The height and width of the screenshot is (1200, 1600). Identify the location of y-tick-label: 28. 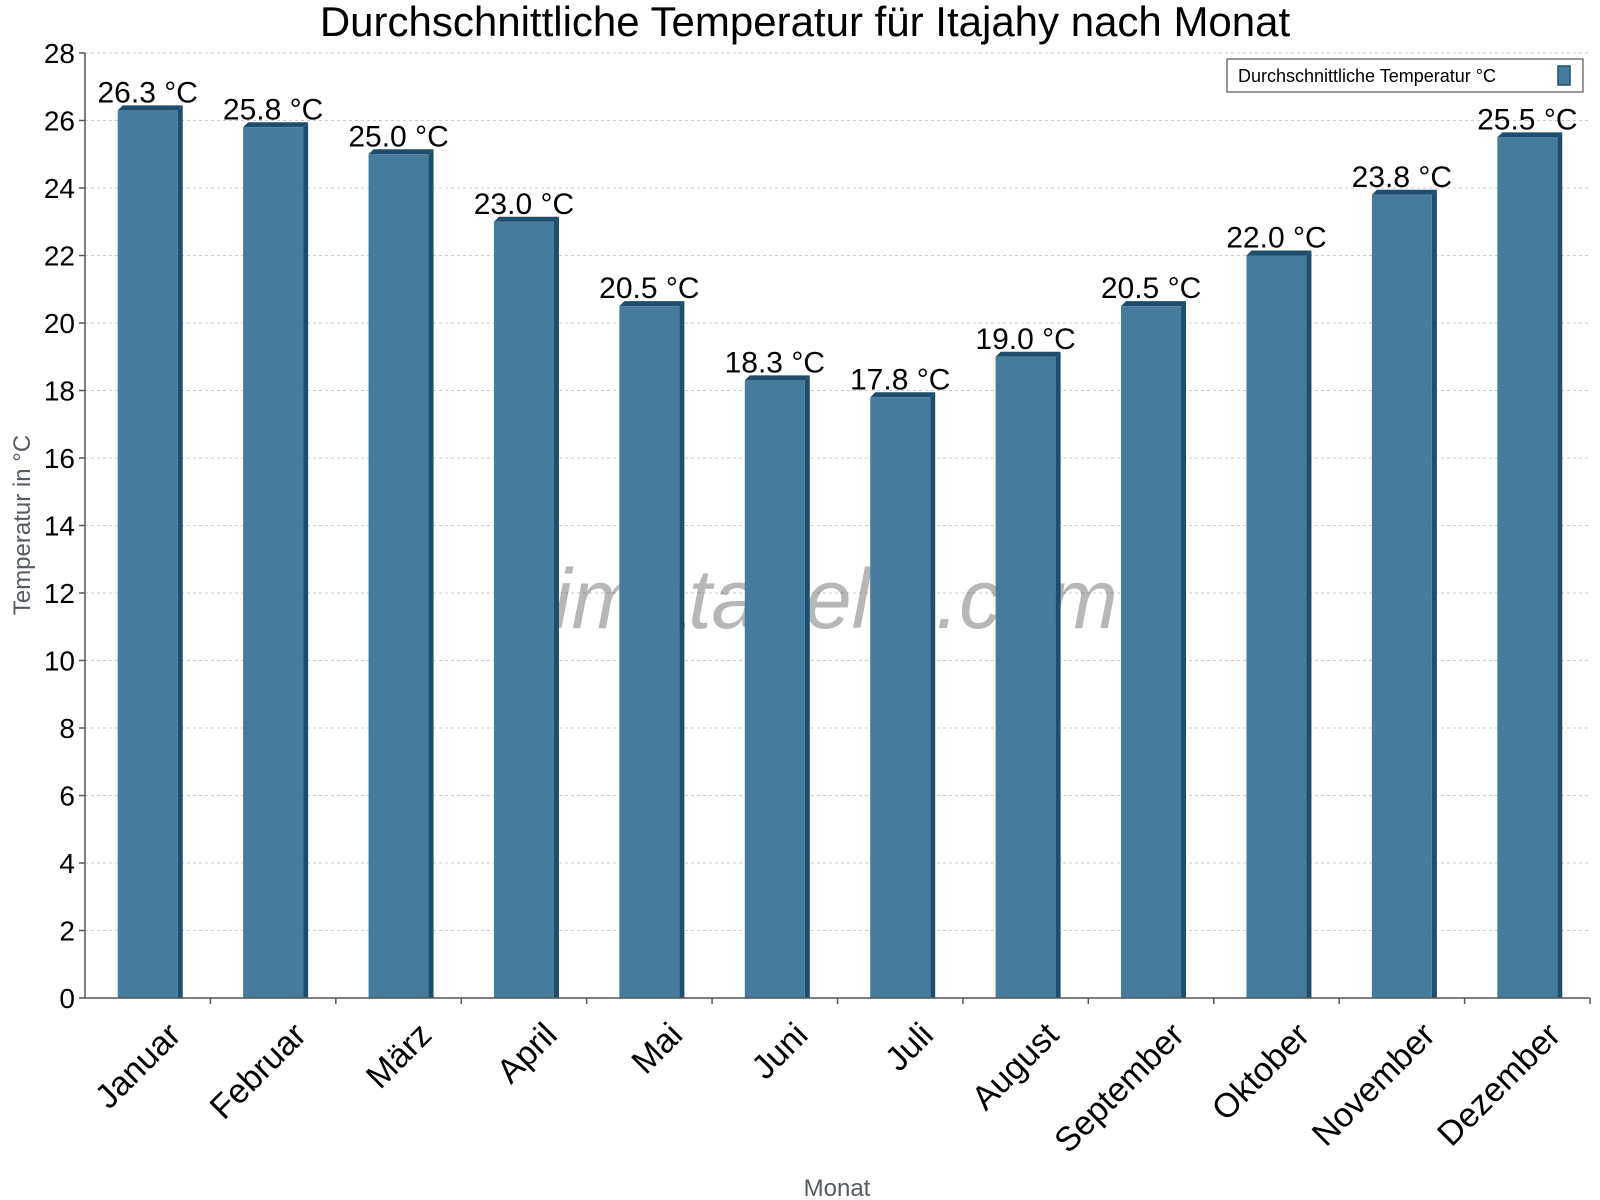
(59, 53).